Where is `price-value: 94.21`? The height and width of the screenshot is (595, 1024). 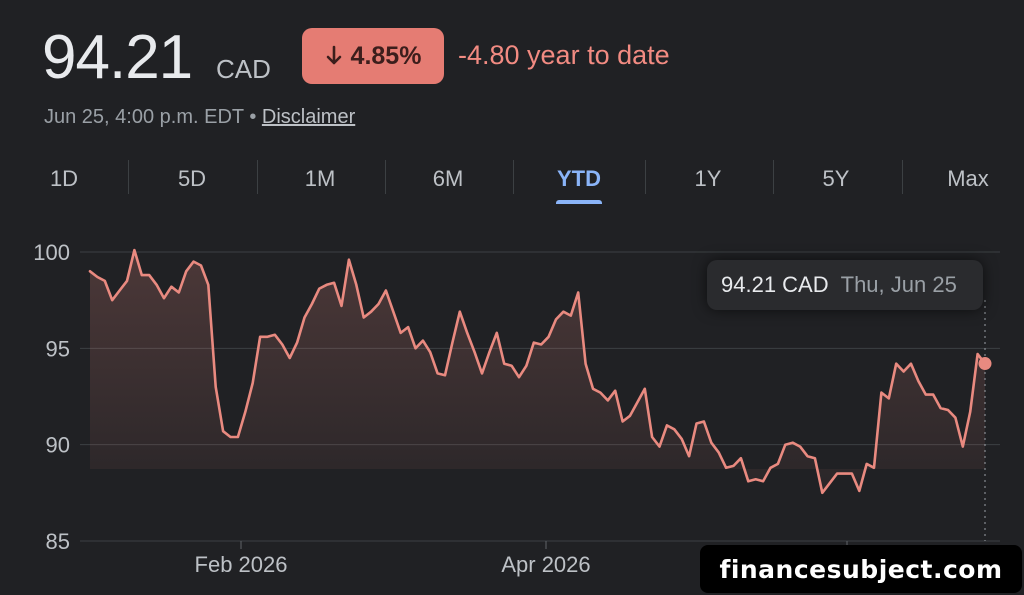
price-value: 94.21 is located at coordinates (117, 57).